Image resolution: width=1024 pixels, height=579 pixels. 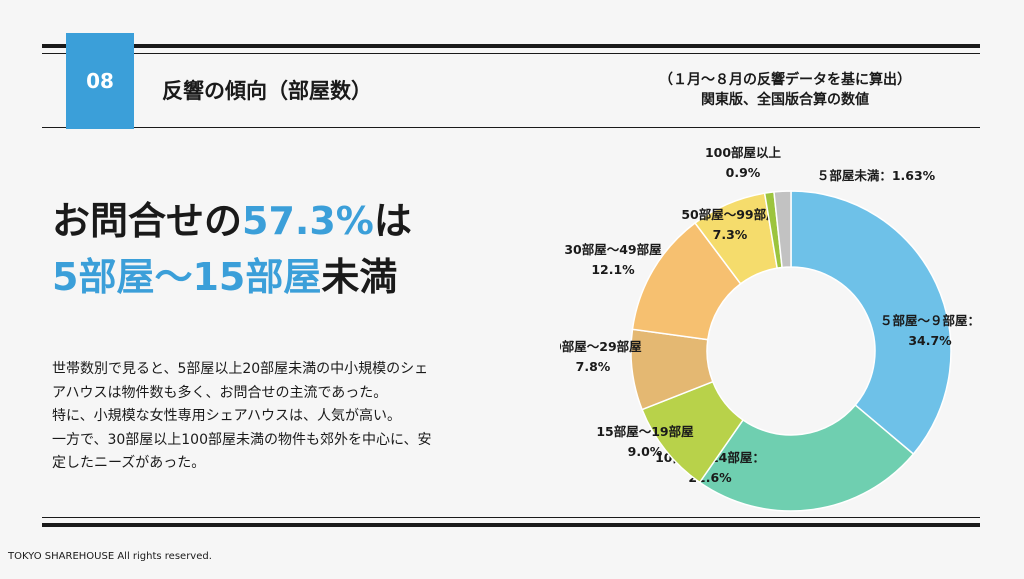 I want to click on top-rule-thick, so click(x=511, y=46).